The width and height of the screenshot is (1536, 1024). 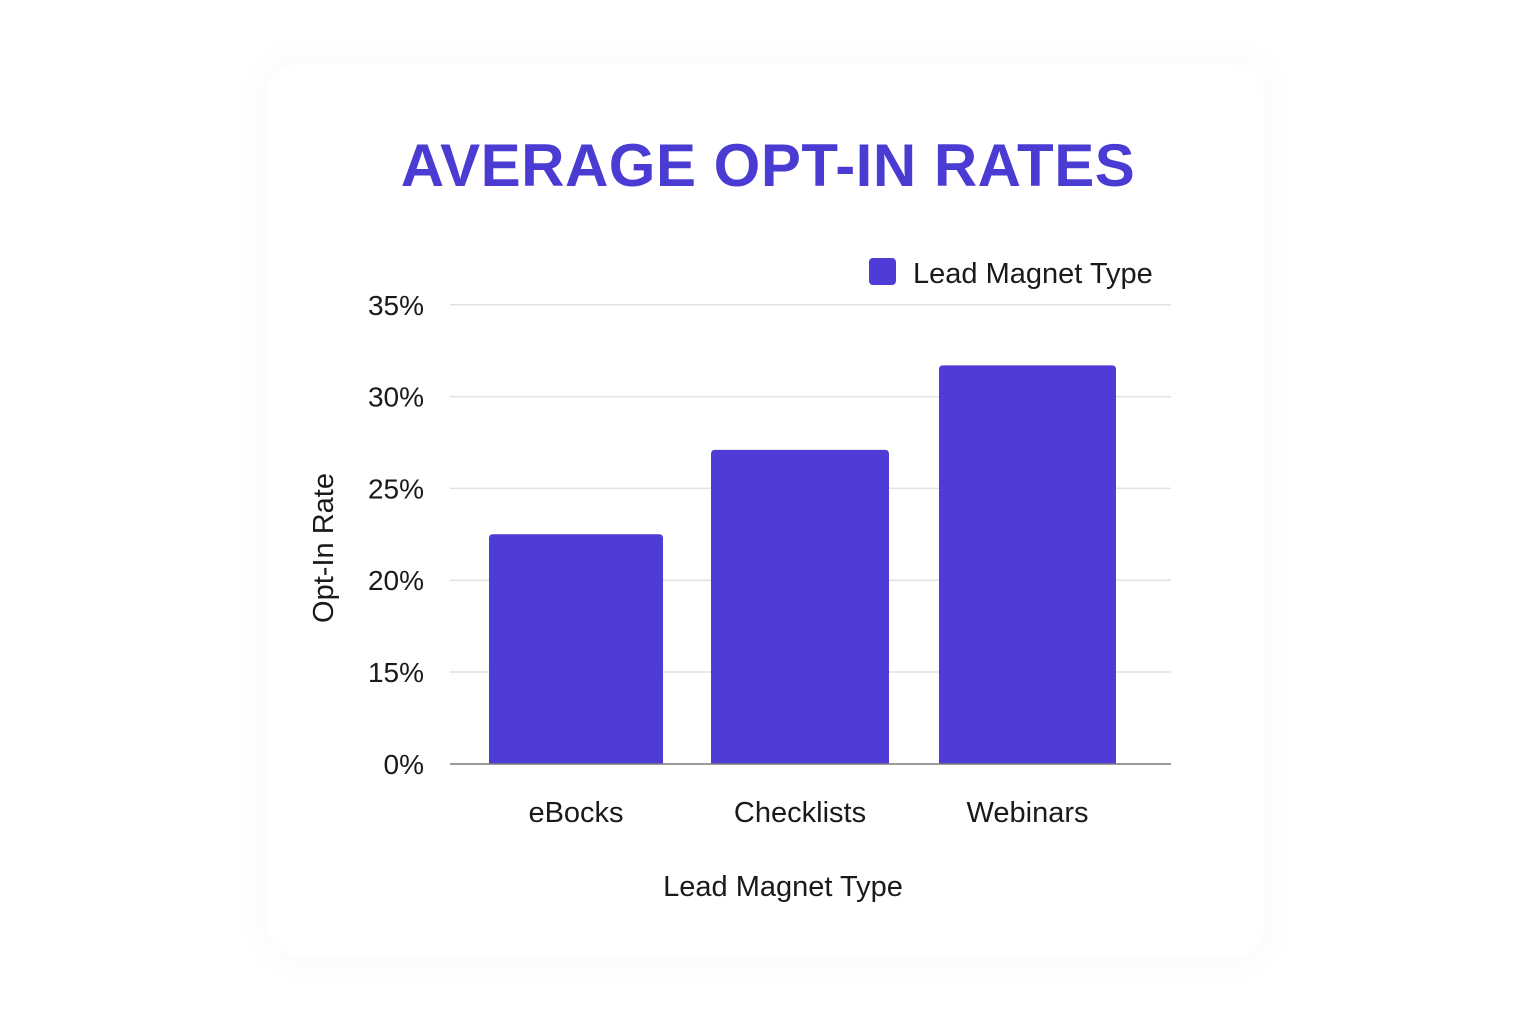 I want to click on x-category-label: Webinars, so click(x=1028, y=813).